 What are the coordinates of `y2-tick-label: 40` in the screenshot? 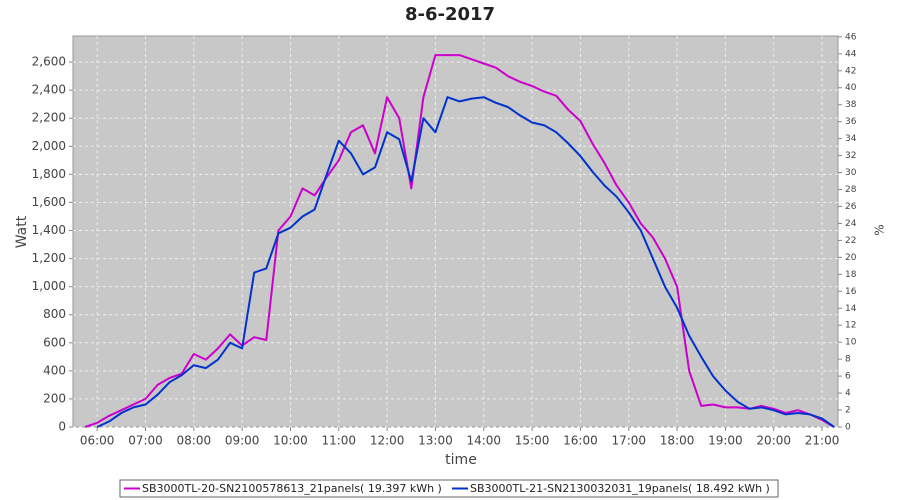 It's located at (851, 88).